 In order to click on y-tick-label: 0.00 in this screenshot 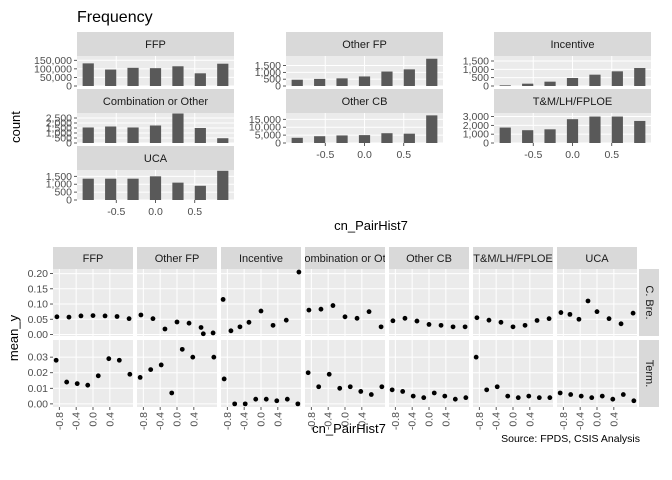, I will do `click(38, 335)`.